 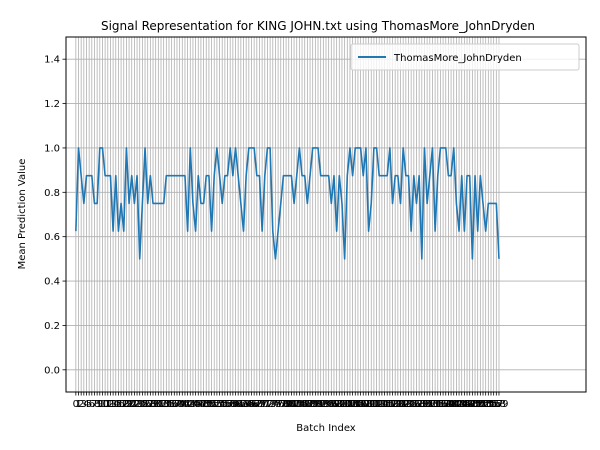 I want to click on x-tick-label: 109, so click(x=365, y=404).